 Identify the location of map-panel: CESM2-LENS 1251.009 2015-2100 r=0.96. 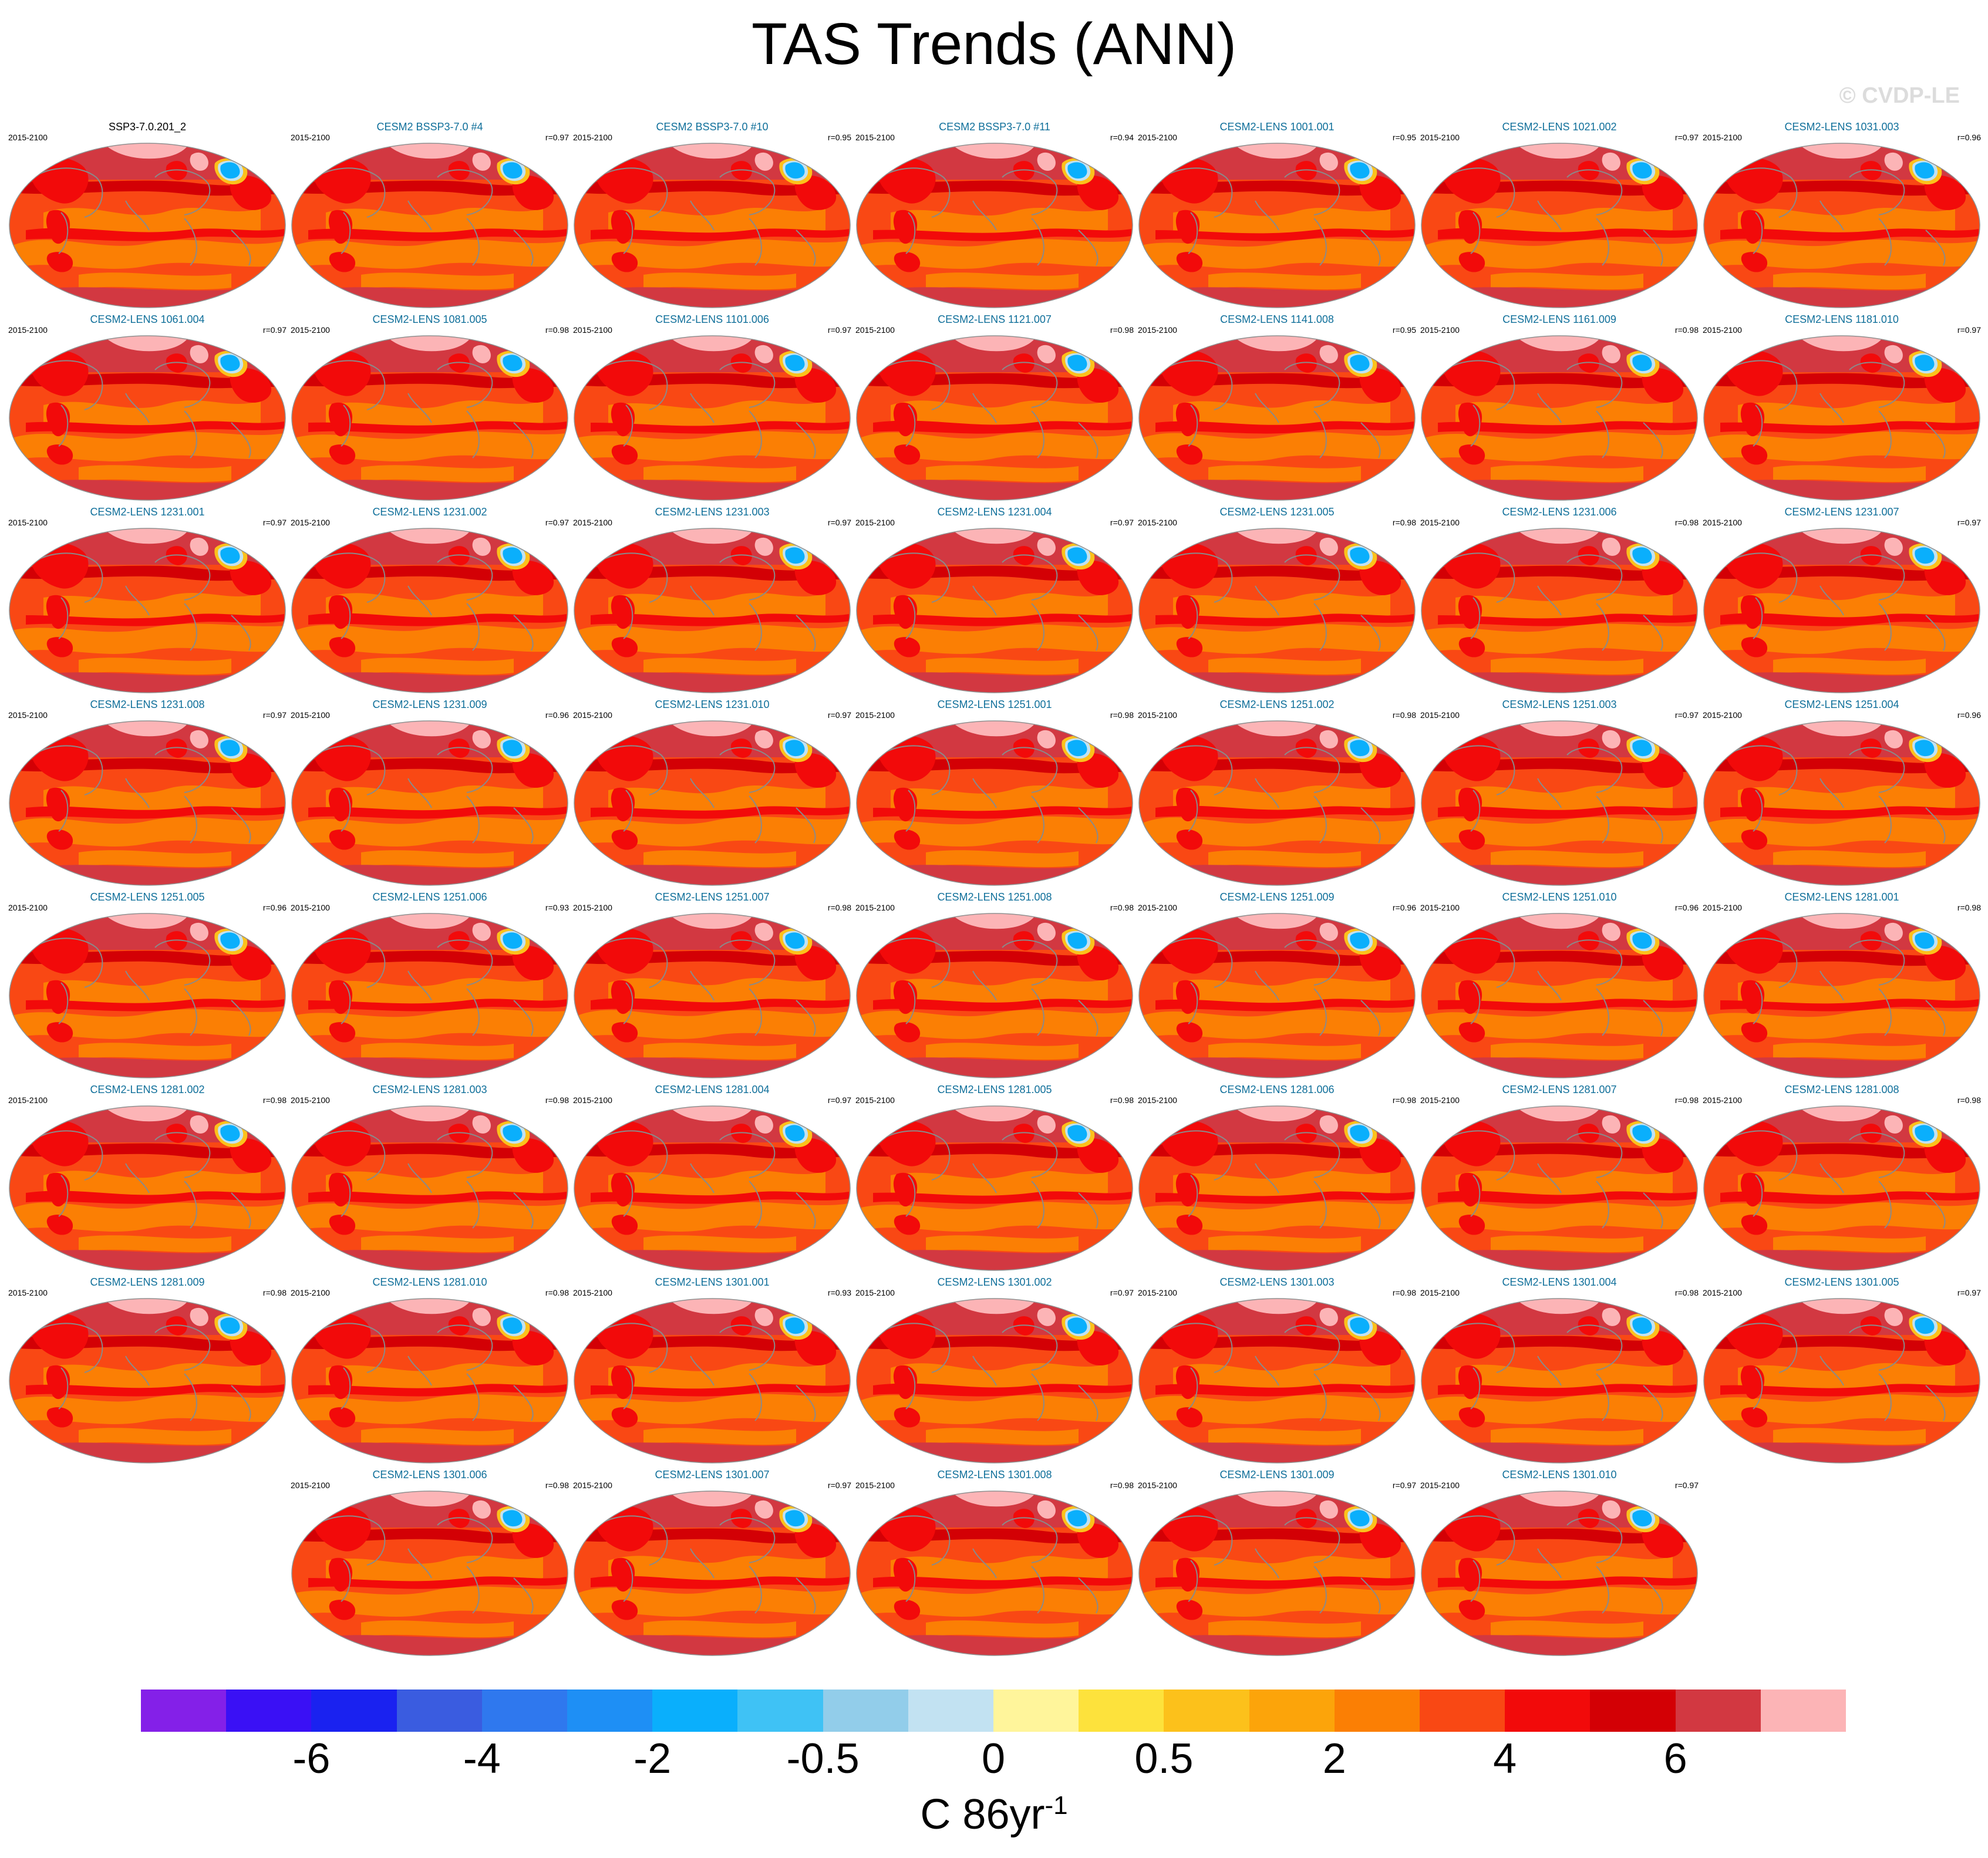
(1277, 985).